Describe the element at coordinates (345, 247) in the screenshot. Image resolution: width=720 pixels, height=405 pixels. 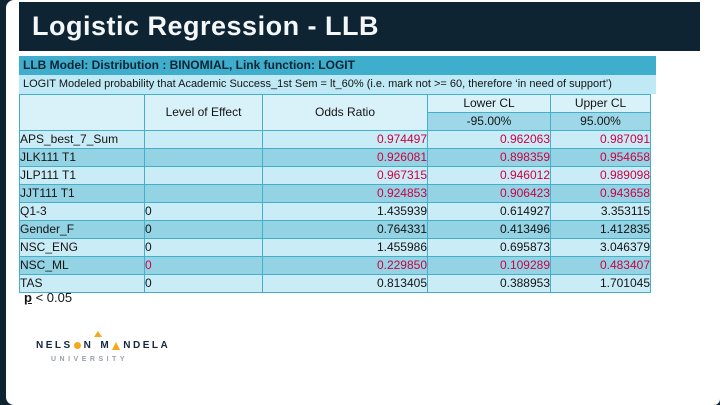
I see `cell-odds: 1.455986` at that location.